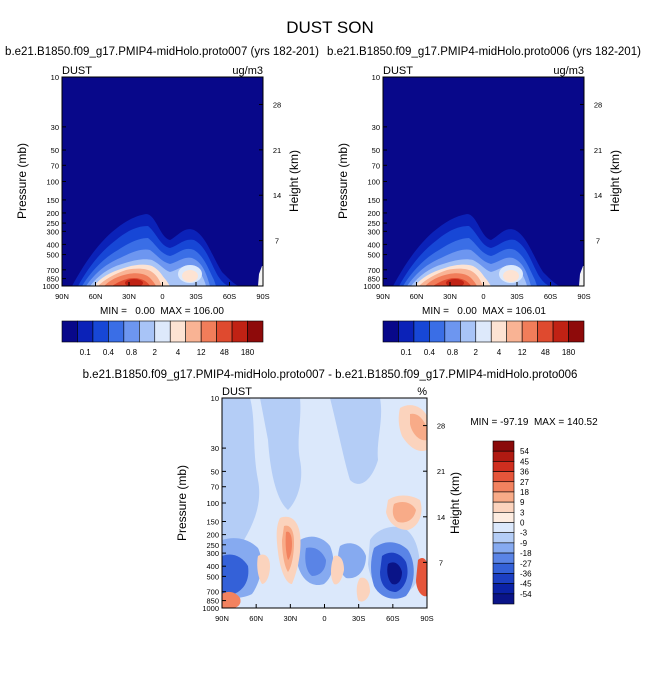 Image resolution: width=671 pixels, height=692 pixels. Describe the element at coordinates (132, 352) in the screenshot. I see `colorbar-label: 0.8` at that location.